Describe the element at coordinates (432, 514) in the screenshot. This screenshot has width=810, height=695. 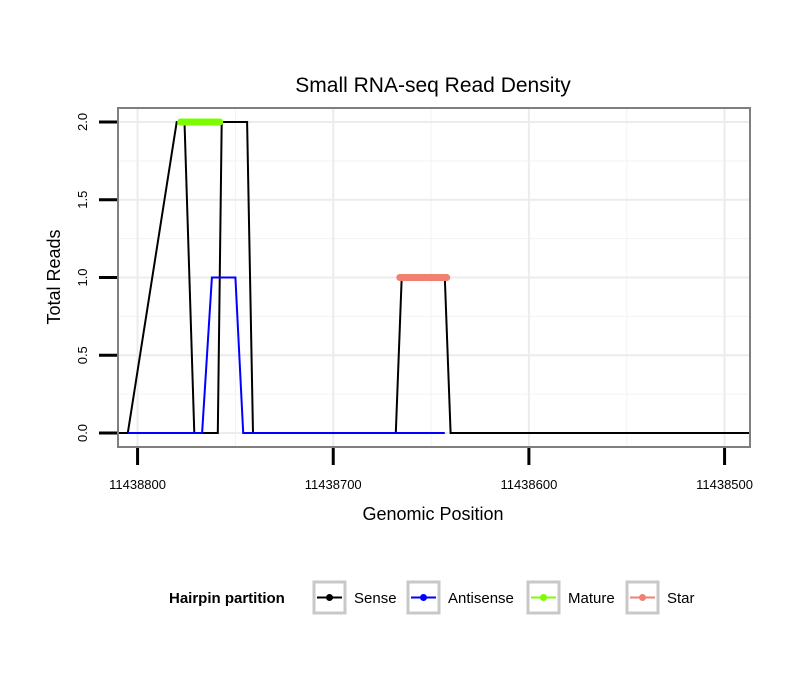
I see `x-axis-label: Genomic Position` at that location.